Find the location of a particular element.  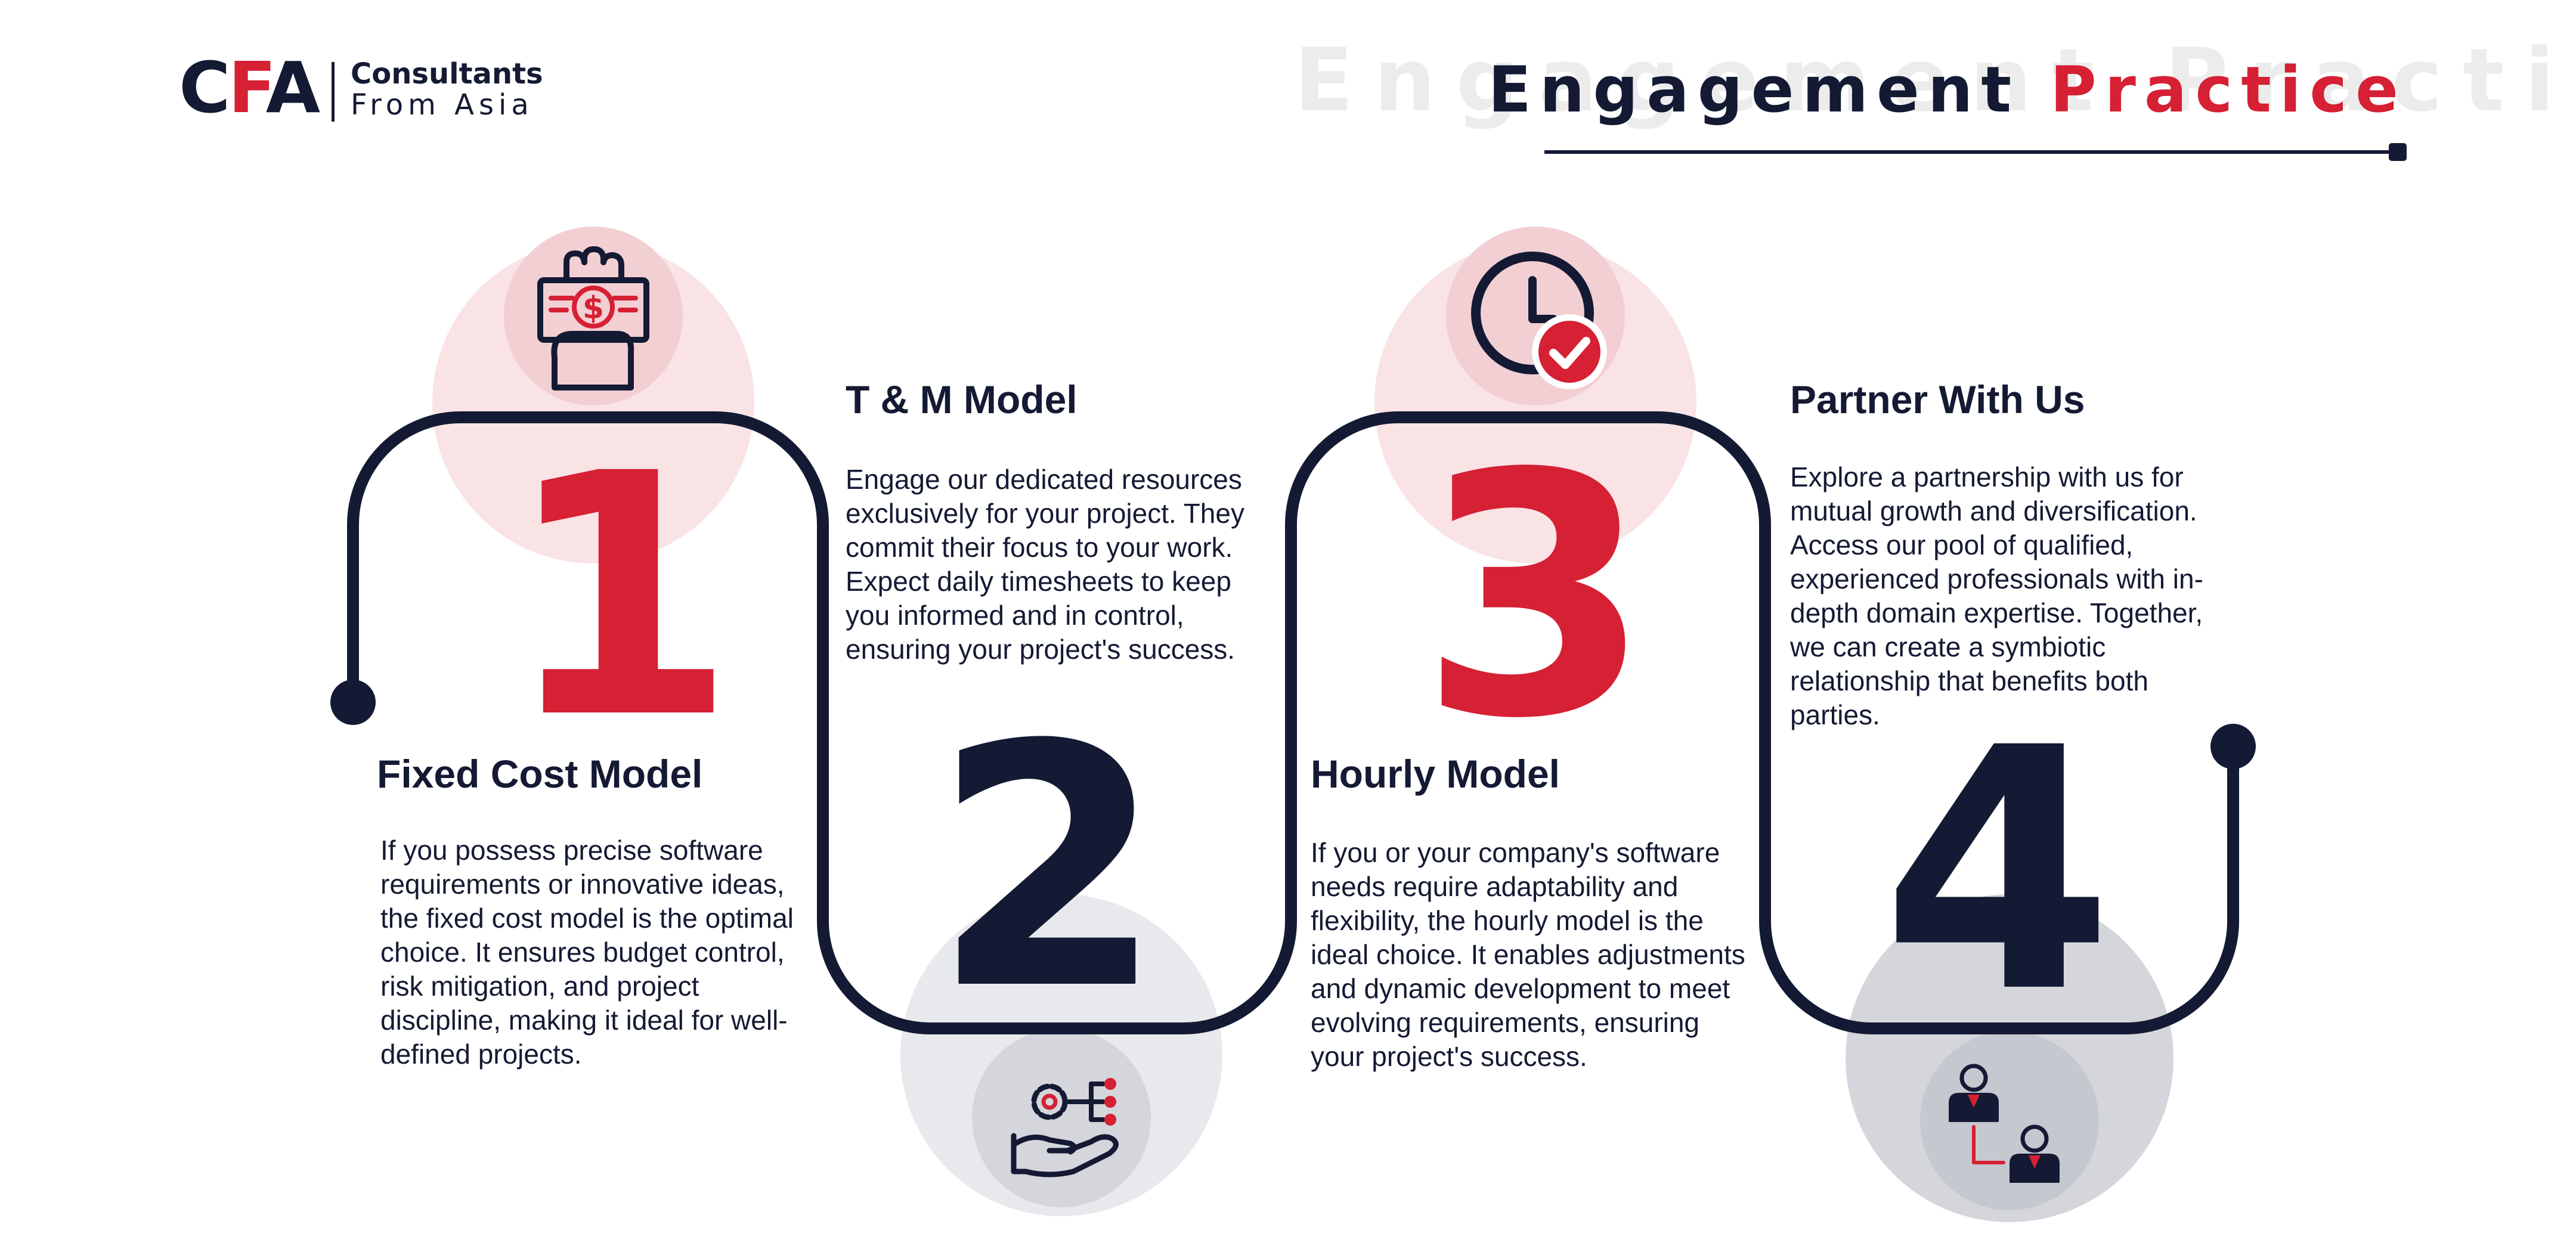

logo-mark: CFA is located at coordinates (250, 87).